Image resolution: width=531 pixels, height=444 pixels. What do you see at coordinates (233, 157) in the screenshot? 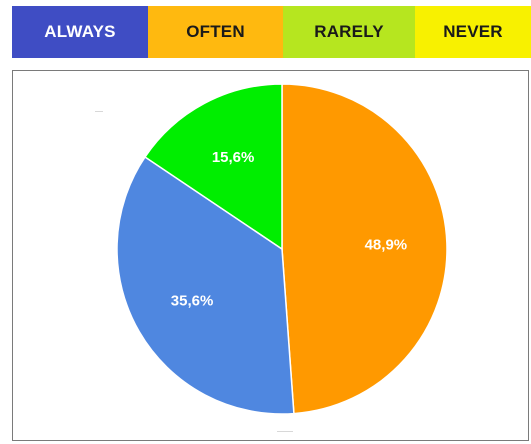
I see `slice-label-3: 15,6%` at bounding box center [233, 157].